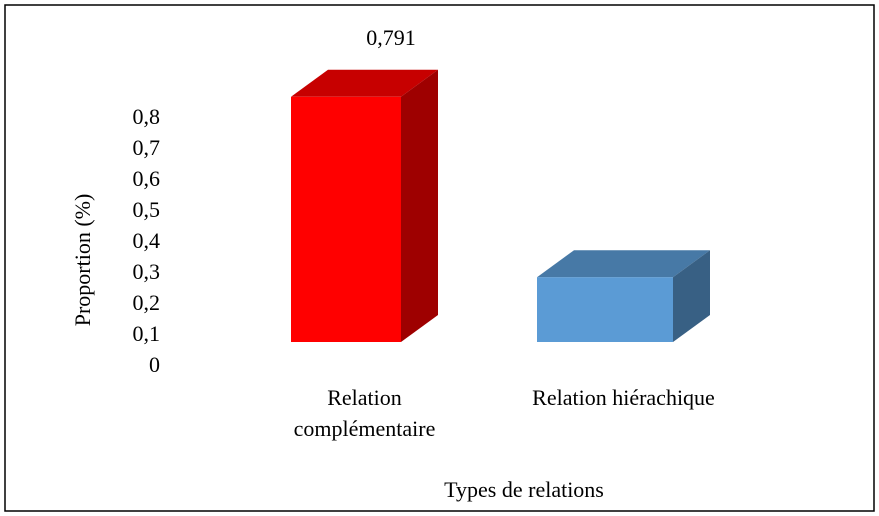  Describe the element at coordinates (147, 178) in the screenshot. I see `y-tick-label: 0,6` at that location.